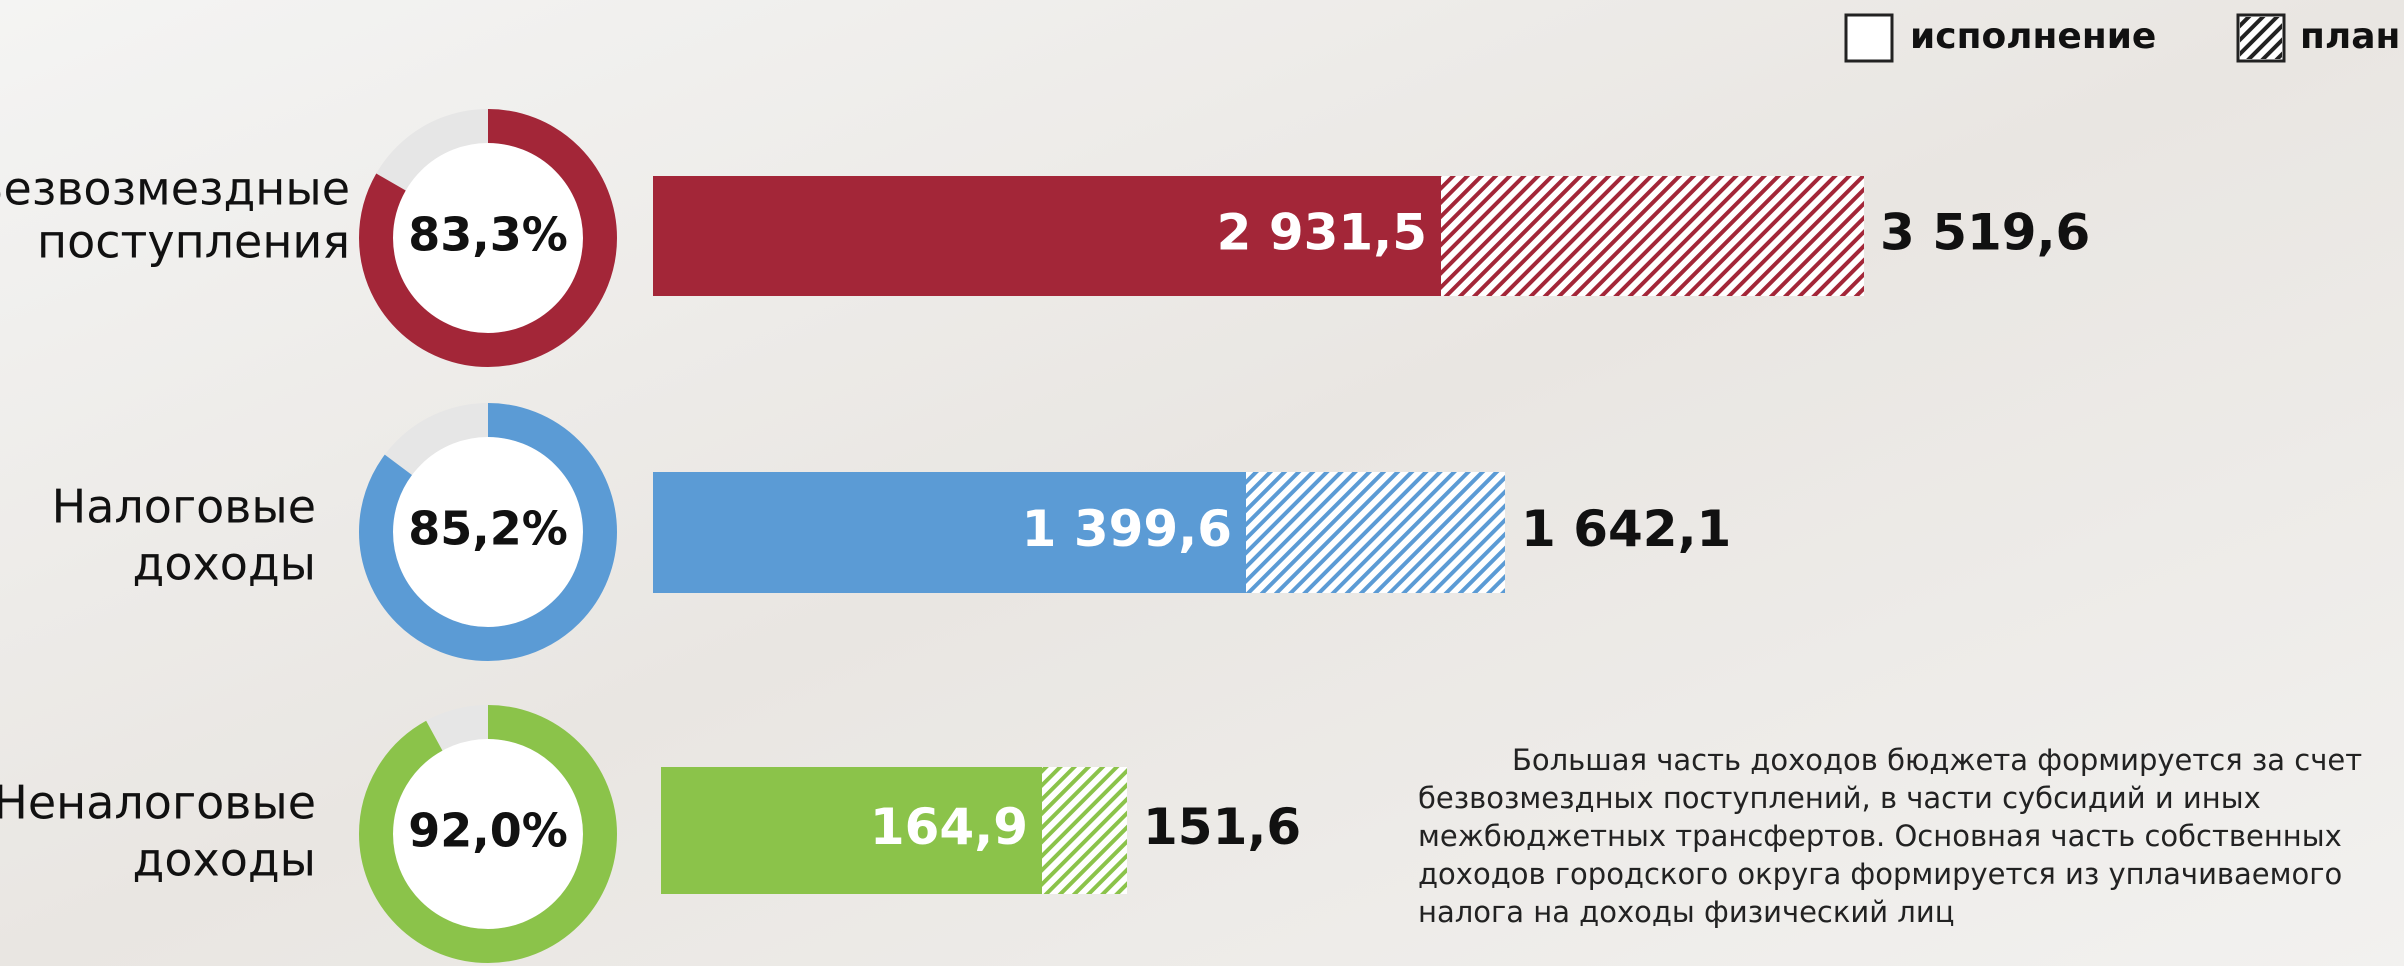 This screenshot has width=2404, height=966. I want to click on row-label: поступления, so click(193, 242).